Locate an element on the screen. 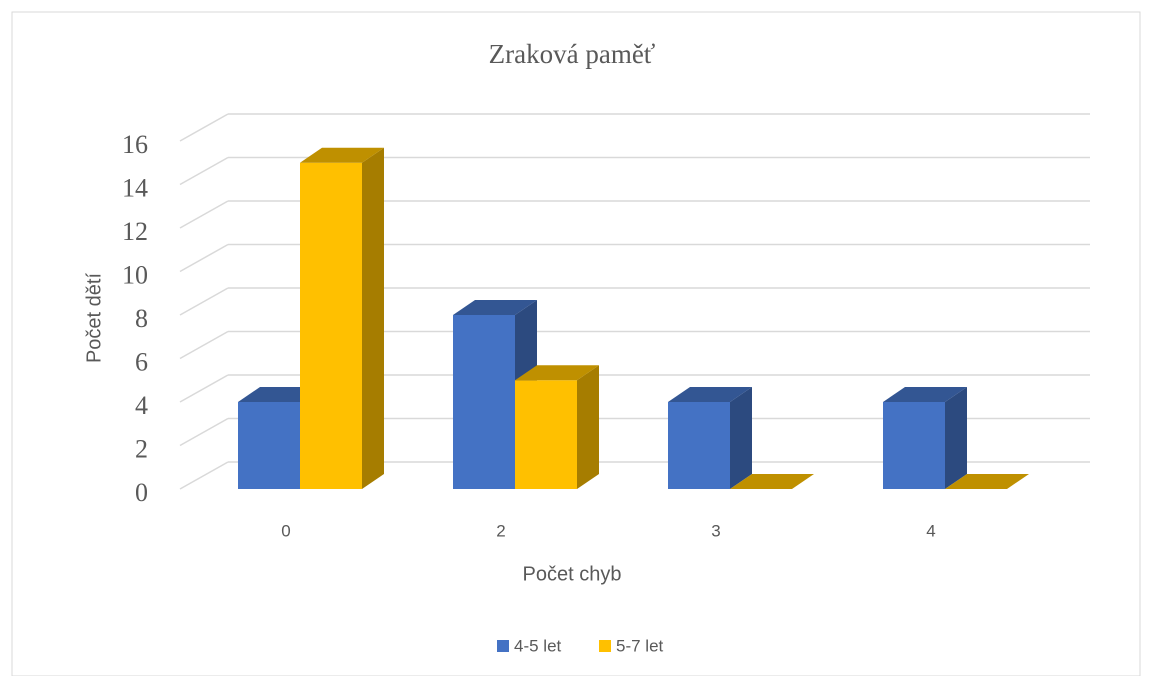  x-tick-label: 4 is located at coordinates (930, 530).